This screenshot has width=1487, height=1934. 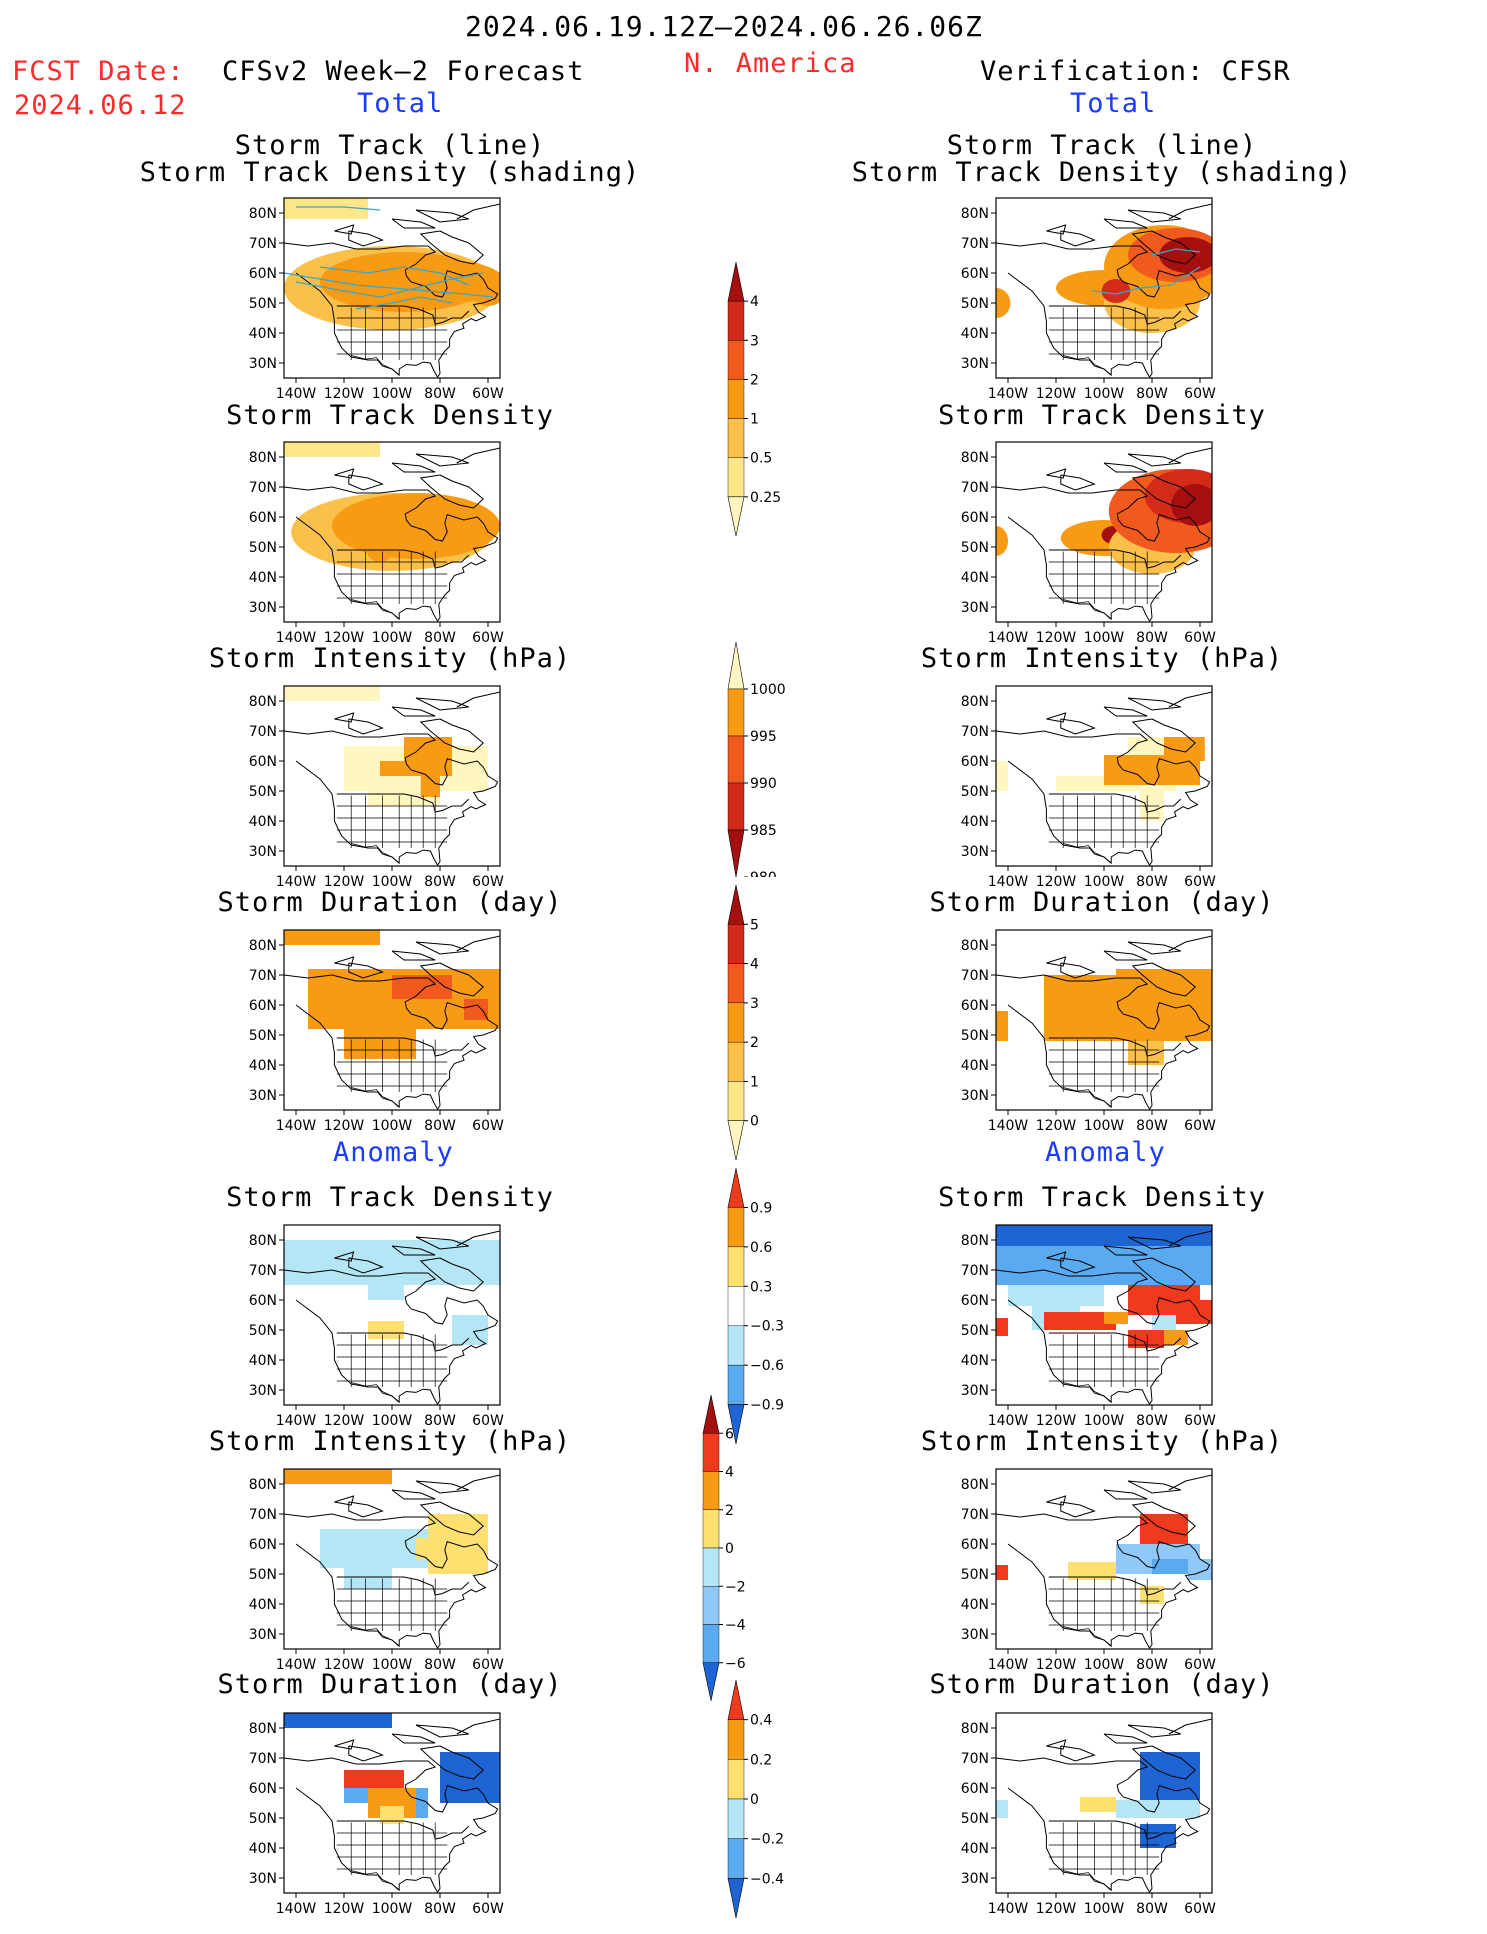 What do you see at coordinates (767, 1366) in the screenshot?
I see `svg-text: −0.6` at bounding box center [767, 1366].